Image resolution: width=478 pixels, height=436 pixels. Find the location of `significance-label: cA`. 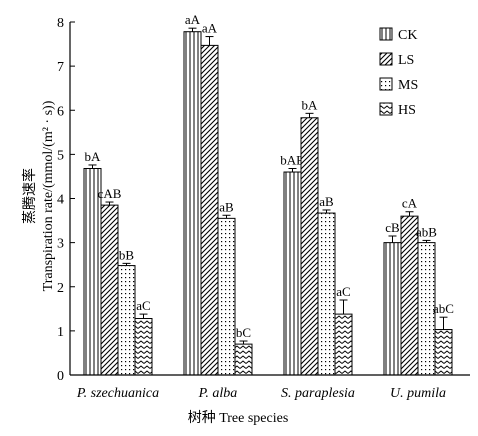

significance-label: cA is located at coordinates (410, 203).